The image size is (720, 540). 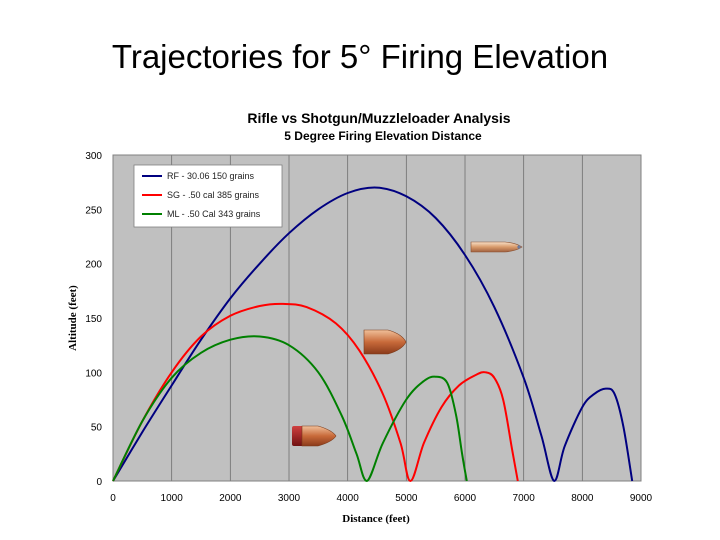 What do you see at coordinates (93, 319) in the screenshot?
I see `y-tick-label: 150` at bounding box center [93, 319].